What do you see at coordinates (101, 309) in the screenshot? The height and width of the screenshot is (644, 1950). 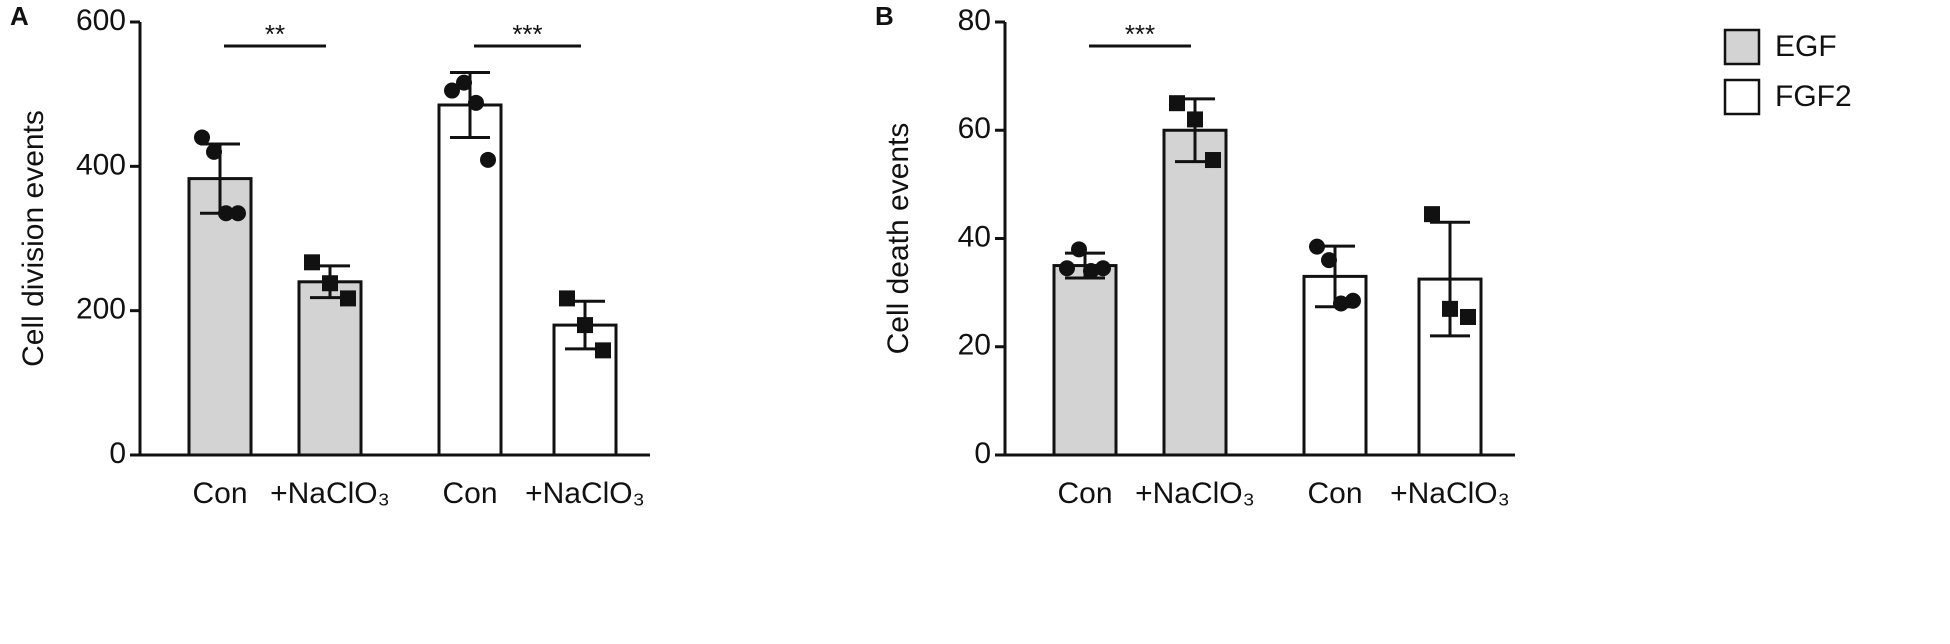 I see `y-tick-label: 200` at bounding box center [101, 309].